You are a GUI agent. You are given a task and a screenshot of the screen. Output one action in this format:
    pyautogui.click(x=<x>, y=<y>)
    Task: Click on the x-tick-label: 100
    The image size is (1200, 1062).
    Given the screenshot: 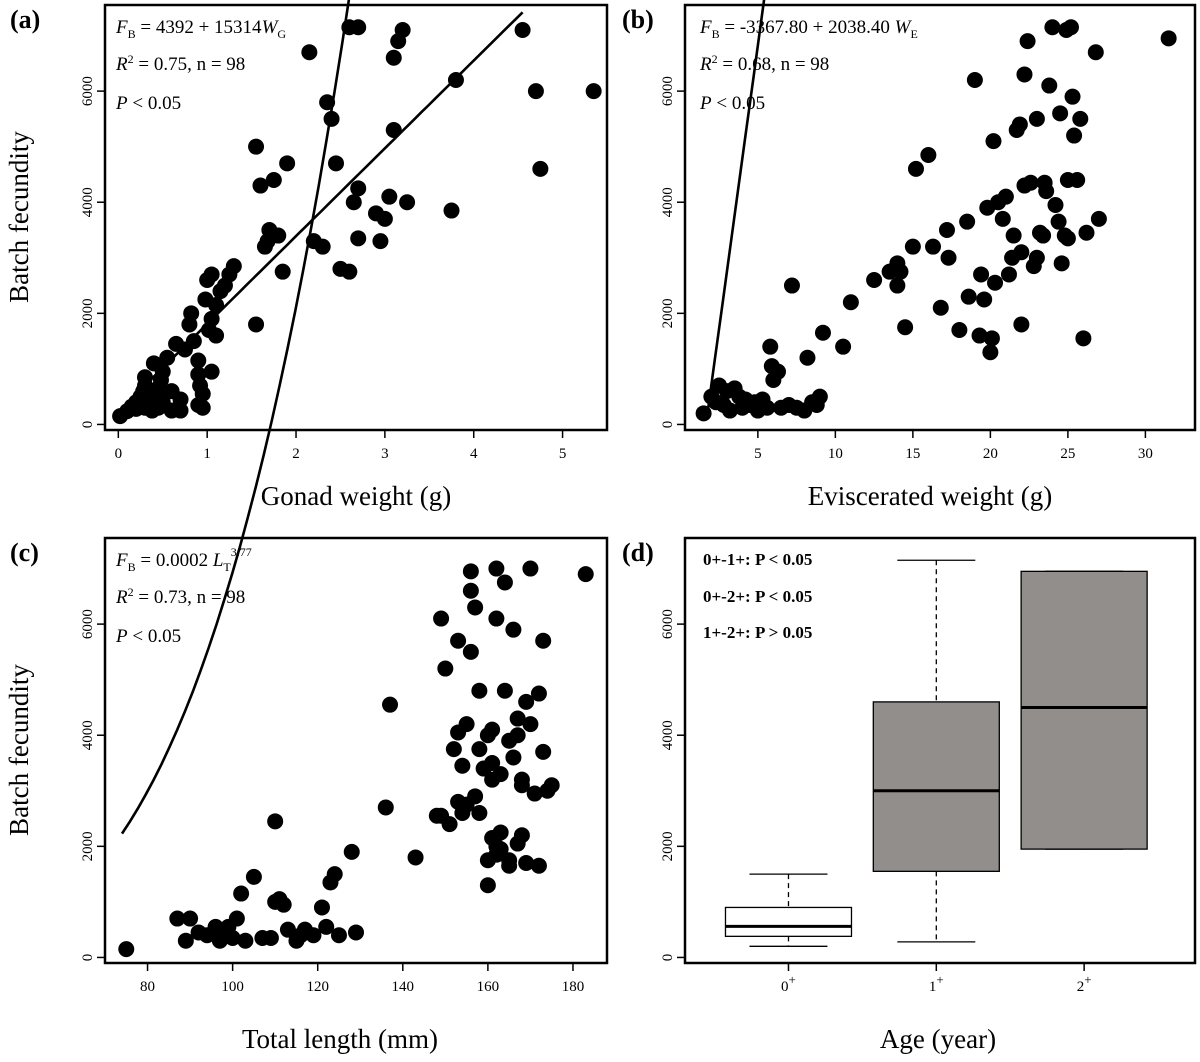 What is the action you would take?
    pyautogui.click(x=232, y=987)
    